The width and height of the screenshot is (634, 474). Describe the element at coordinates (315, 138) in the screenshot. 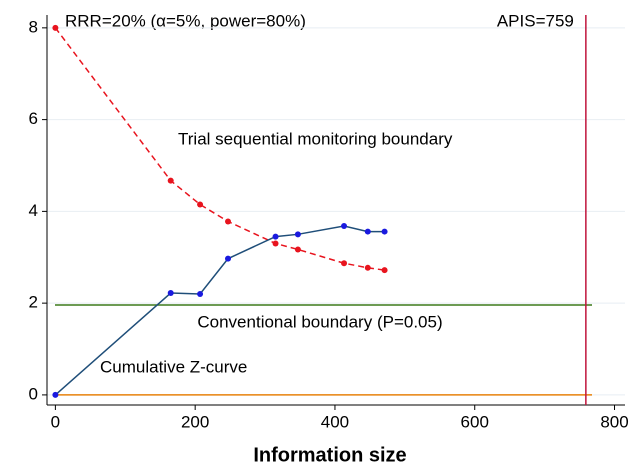

I see `series-label: Trial sequential monitoring boundary` at that location.